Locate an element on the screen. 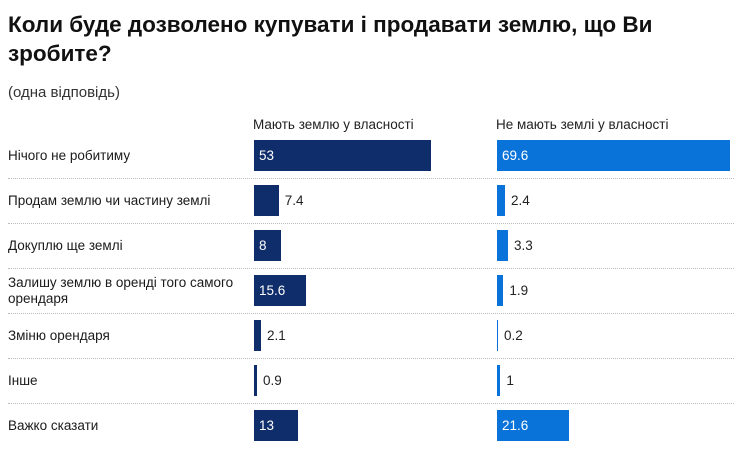 This screenshot has height=459, width=740. row-label: Важко сказати is located at coordinates (53, 425).